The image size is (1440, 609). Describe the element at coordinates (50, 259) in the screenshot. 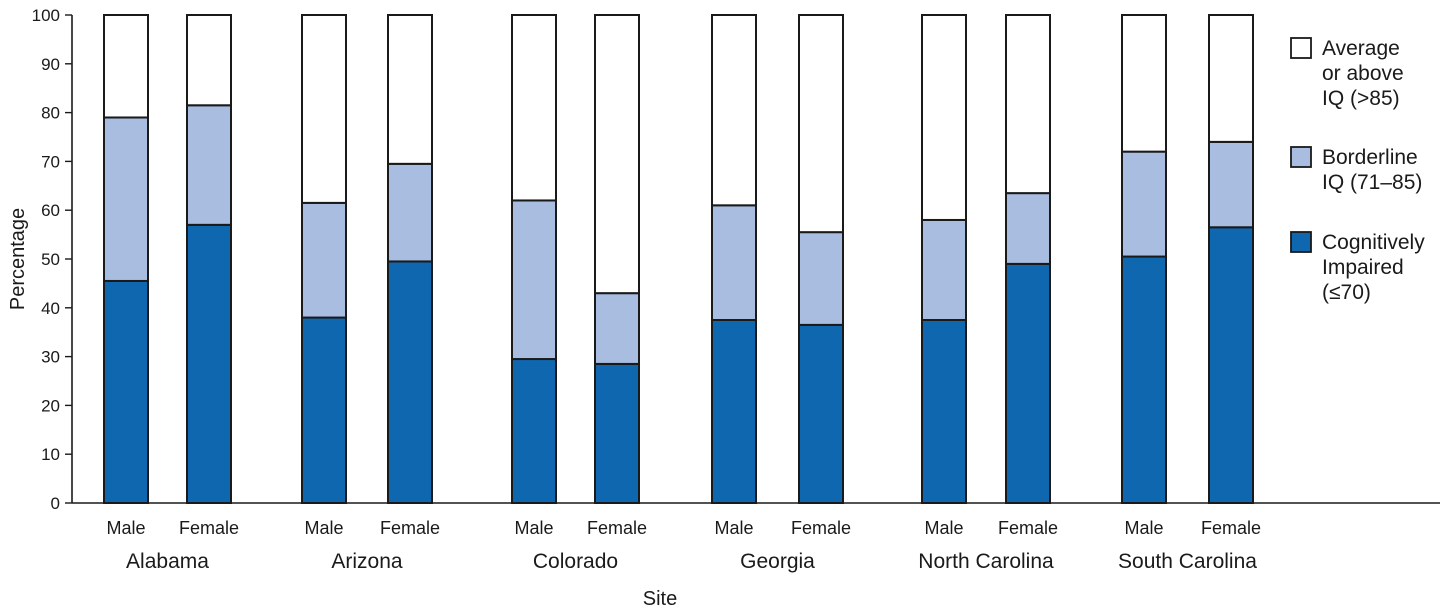

I see `y-tick-label: 50` at that location.